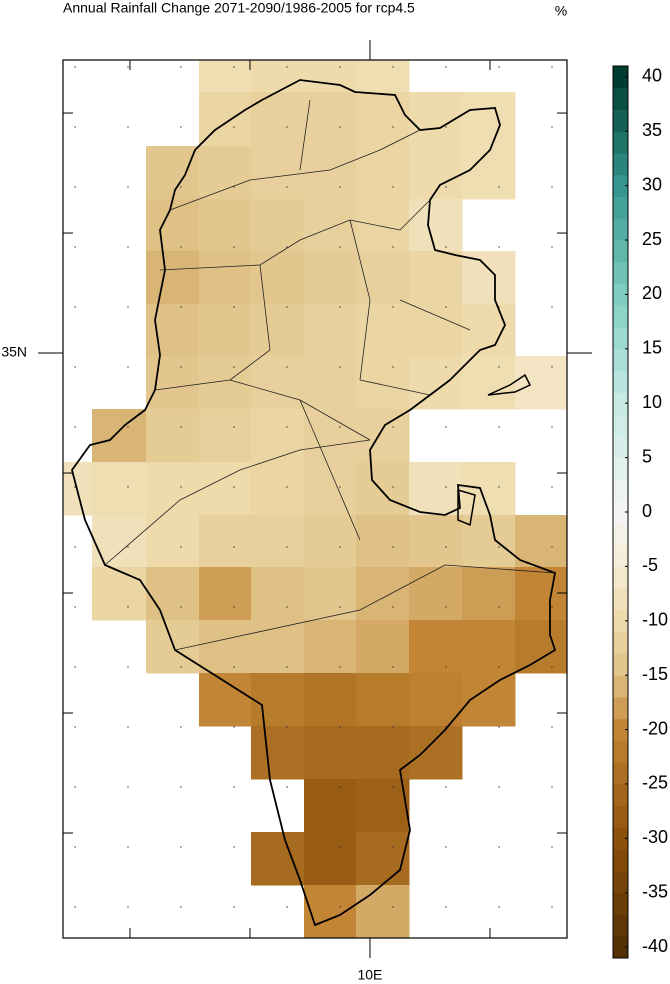 This screenshot has height=984, width=670. Describe the element at coordinates (655, 837) in the screenshot. I see `colorbar-tick-label: -30` at that location.